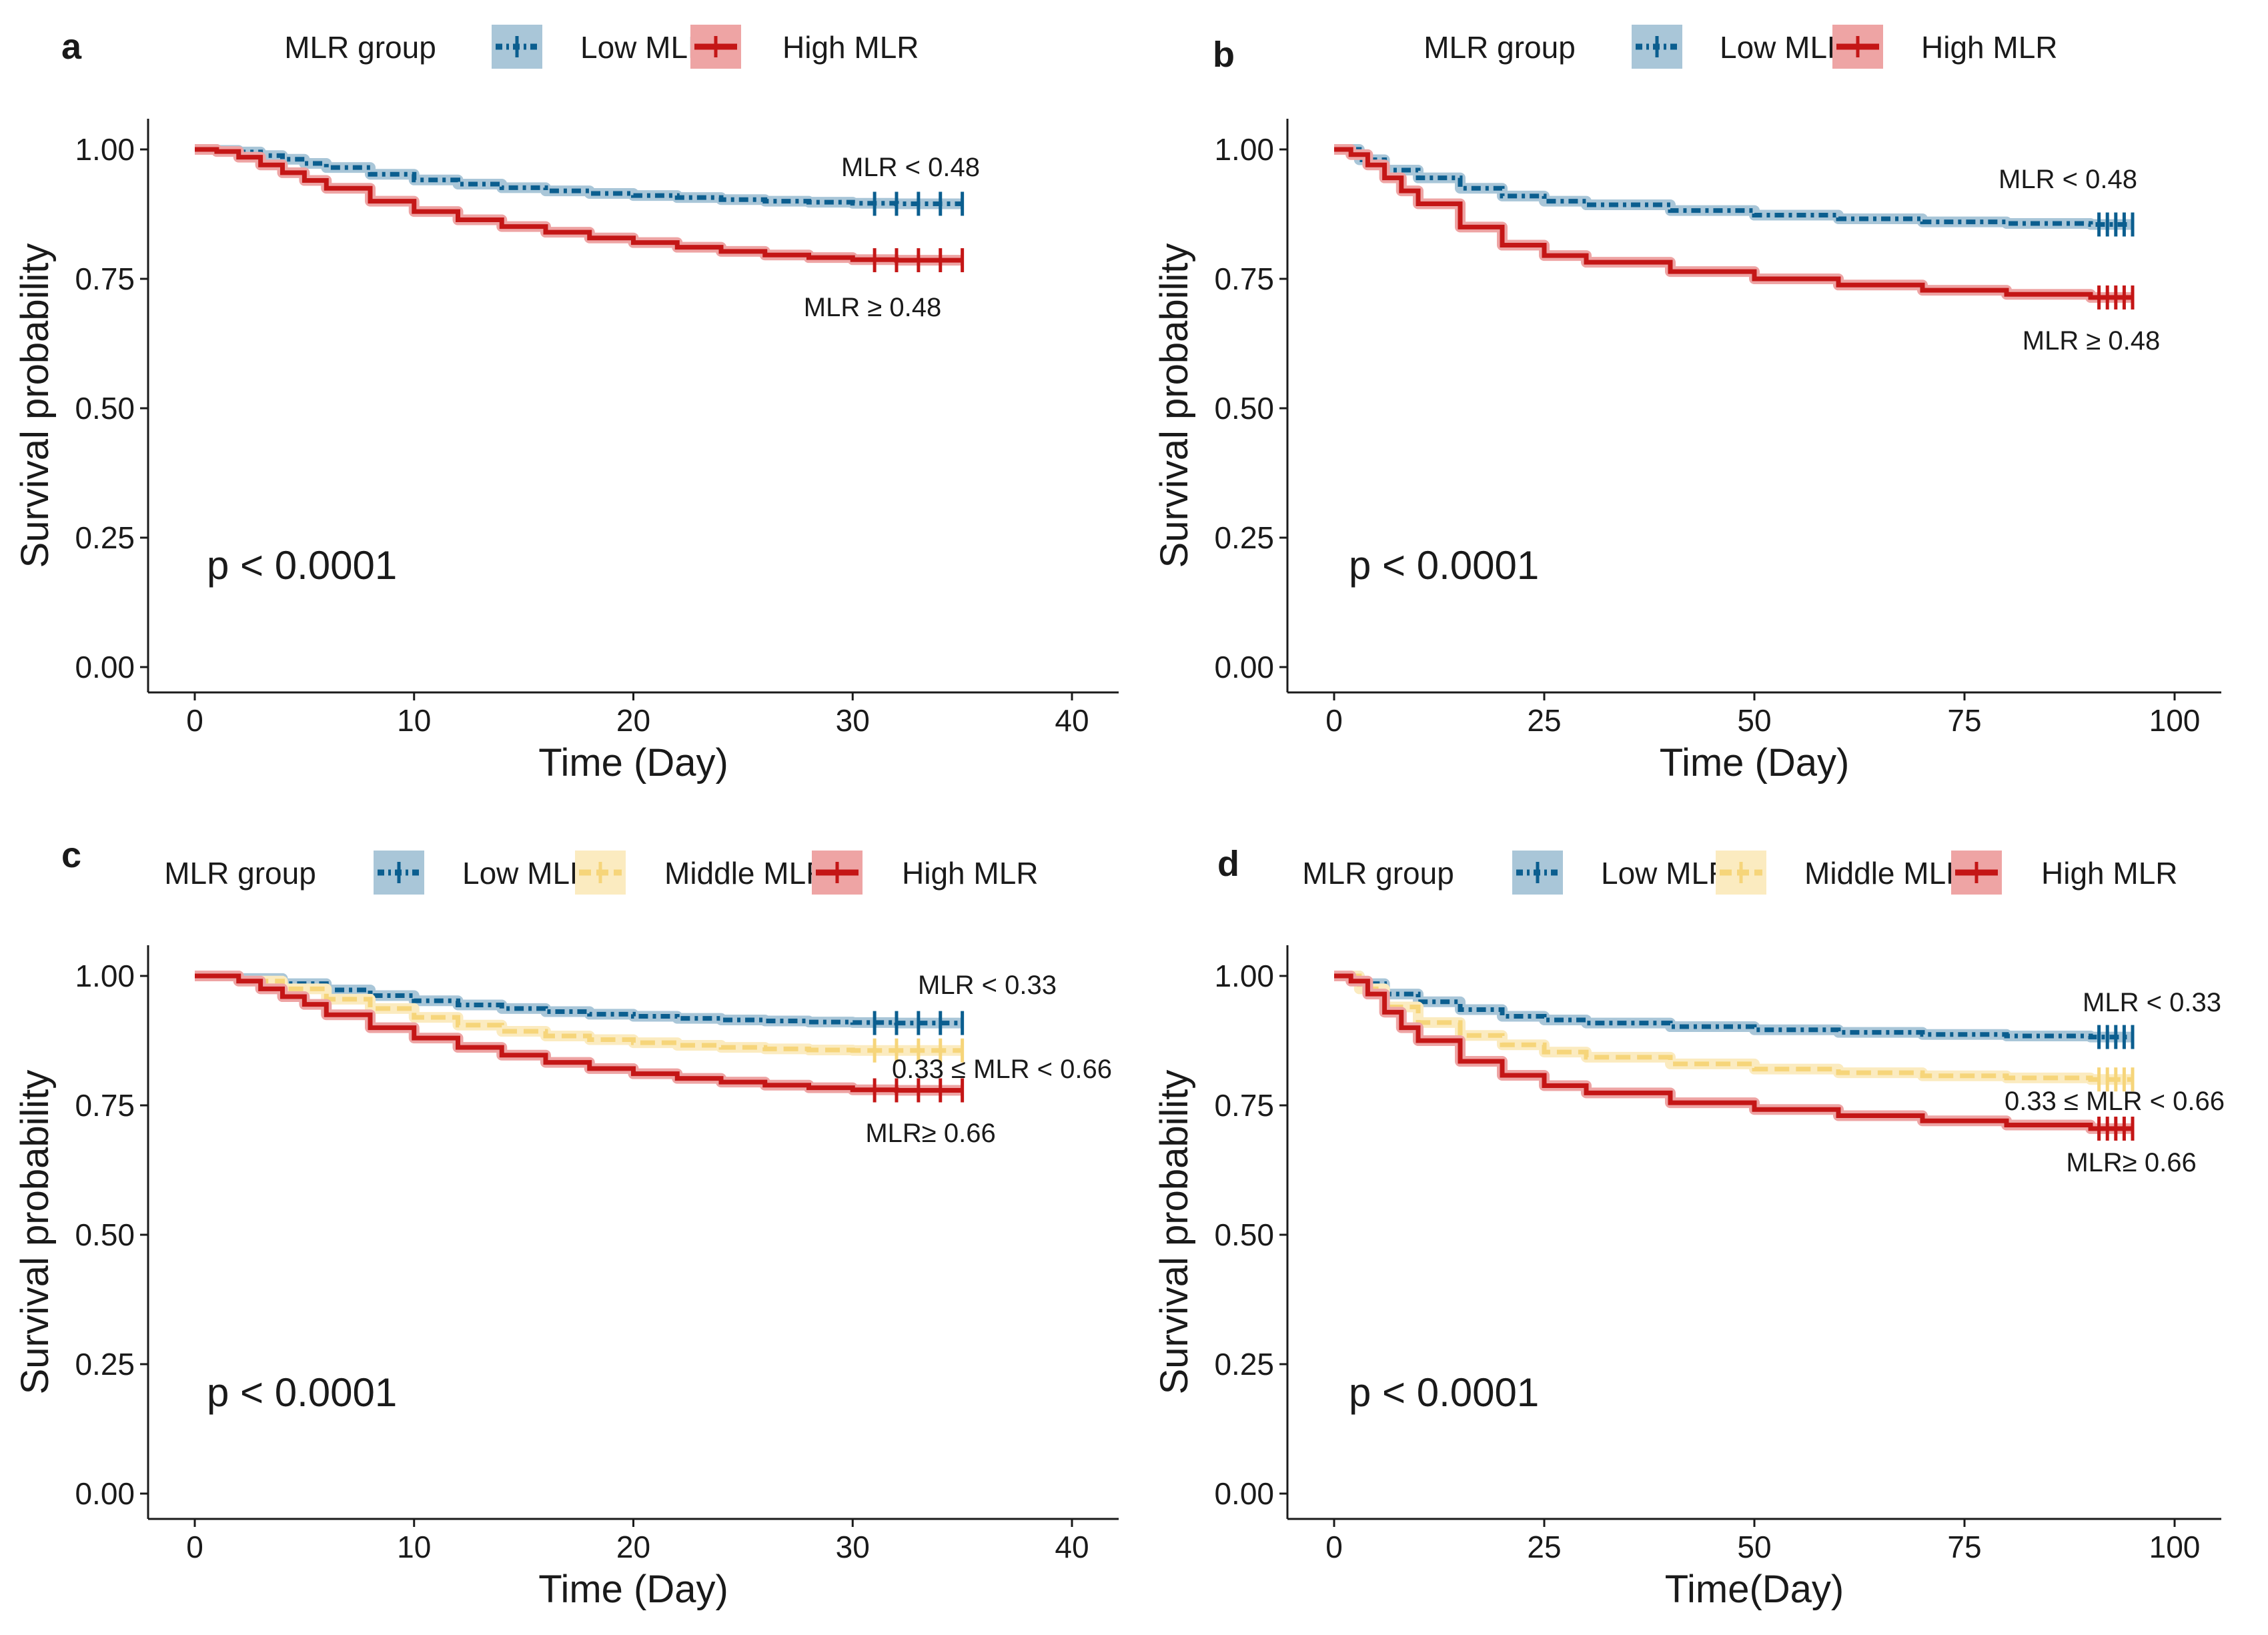 The height and width of the screenshot is (1635, 2268). Describe the element at coordinates (1228, 864) in the screenshot. I see `panel-letter-d: d` at that location.